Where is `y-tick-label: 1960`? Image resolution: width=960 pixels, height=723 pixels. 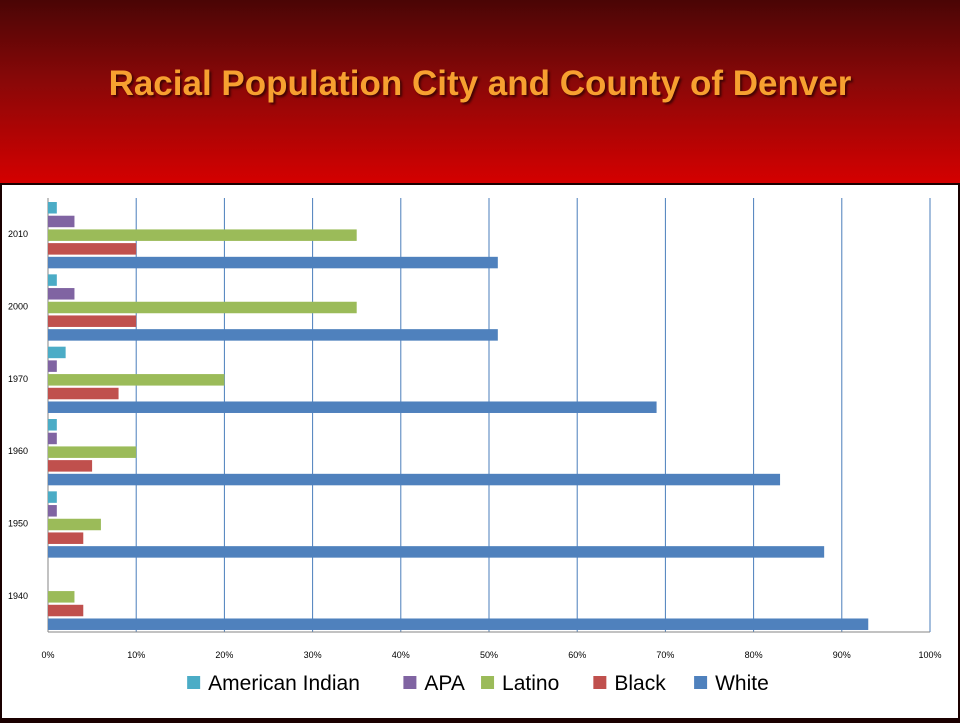 y-tick-label: 1960 is located at coordinates (18, 451).